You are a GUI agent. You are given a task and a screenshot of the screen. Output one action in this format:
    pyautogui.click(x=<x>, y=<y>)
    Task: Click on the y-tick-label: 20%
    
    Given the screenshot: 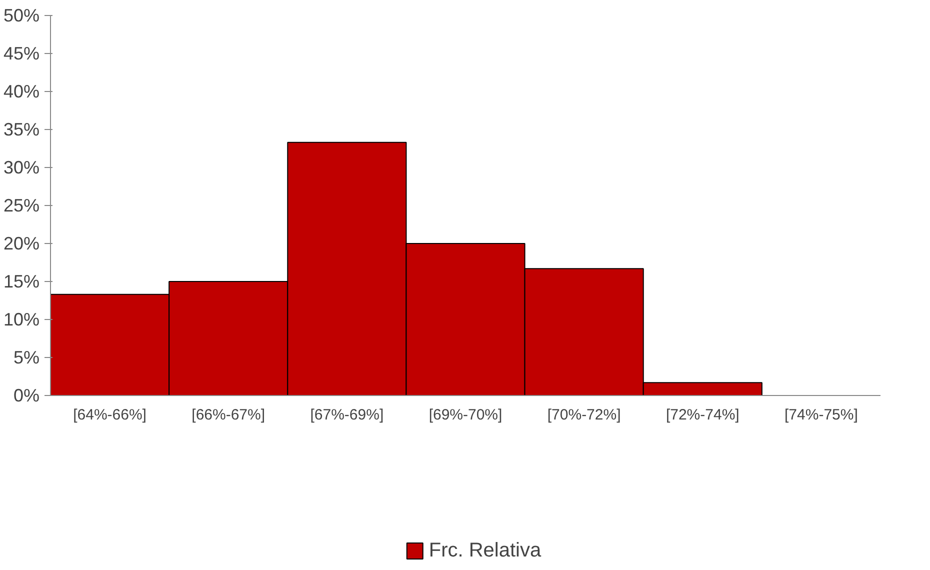 What is the action you would take?
    pyautogui.click(x=21, y=244)
    